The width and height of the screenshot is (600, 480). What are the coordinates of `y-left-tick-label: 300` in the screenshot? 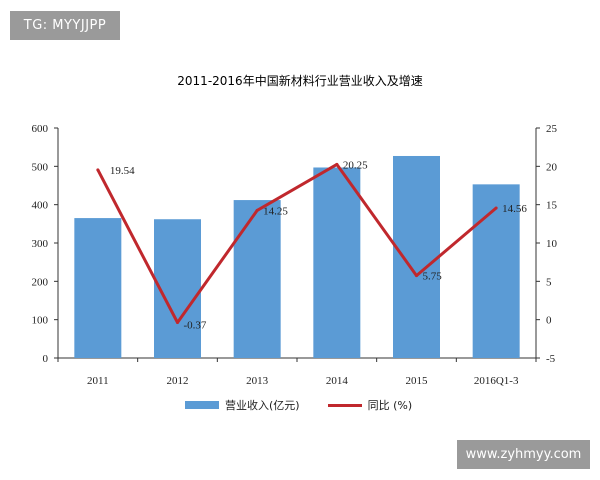 It's located at (40, 244).